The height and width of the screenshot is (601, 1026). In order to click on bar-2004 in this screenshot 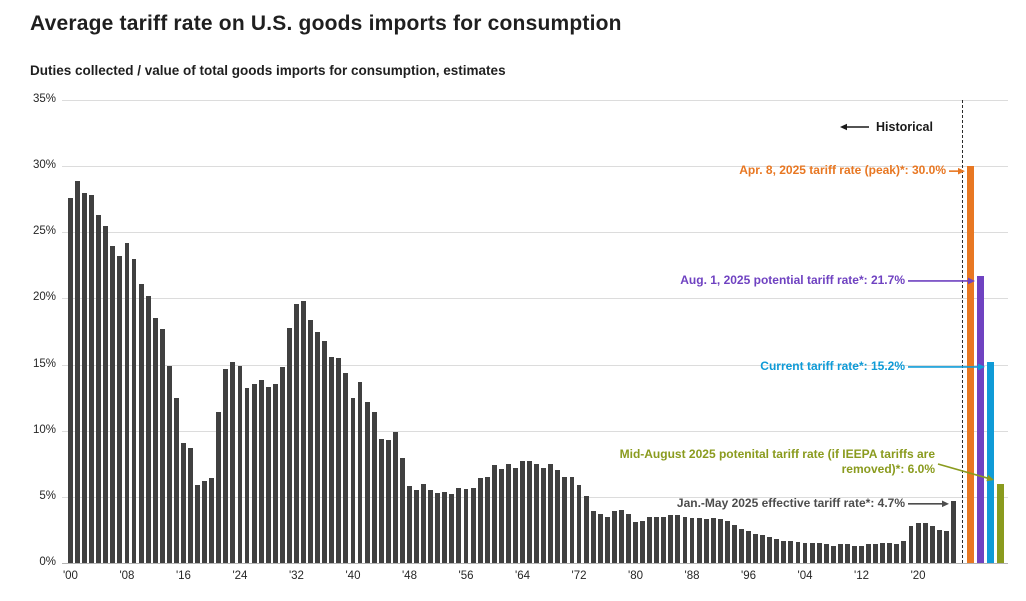, I will do `click(805, 553)`.